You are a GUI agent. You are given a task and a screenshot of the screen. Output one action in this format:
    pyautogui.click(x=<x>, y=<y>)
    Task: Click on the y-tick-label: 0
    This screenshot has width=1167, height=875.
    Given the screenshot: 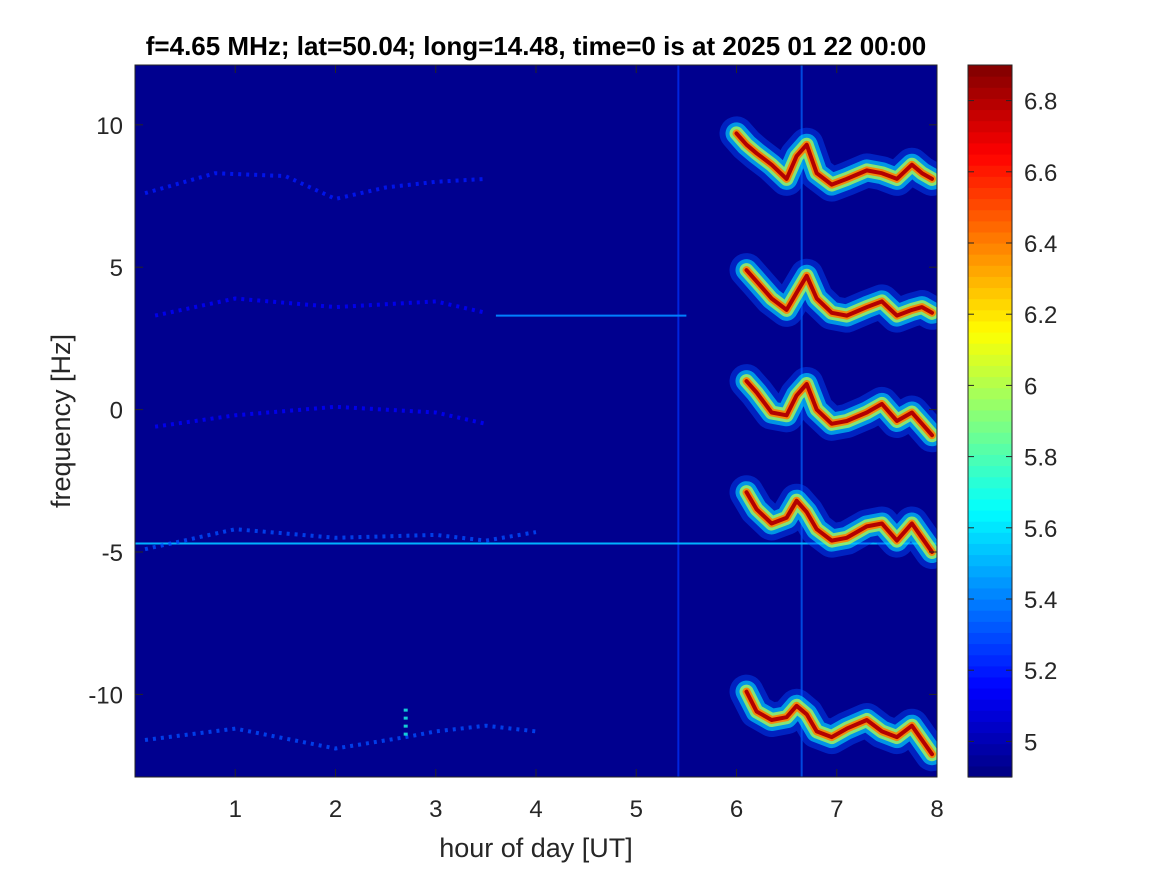 What is the action you would take?
    pyautogui.click(x=116, y=411)
    